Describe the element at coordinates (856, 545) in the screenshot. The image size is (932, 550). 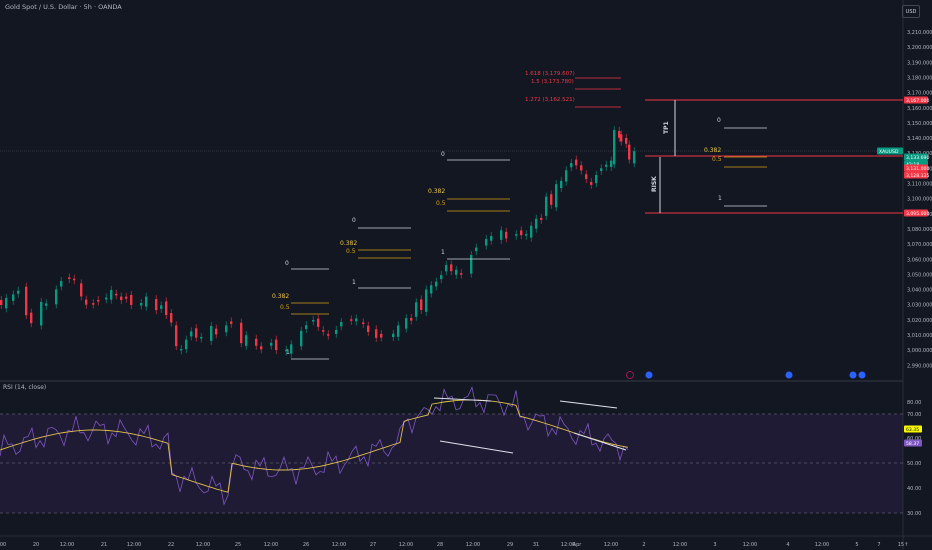
I see `time-tick-label: 5` at that location.